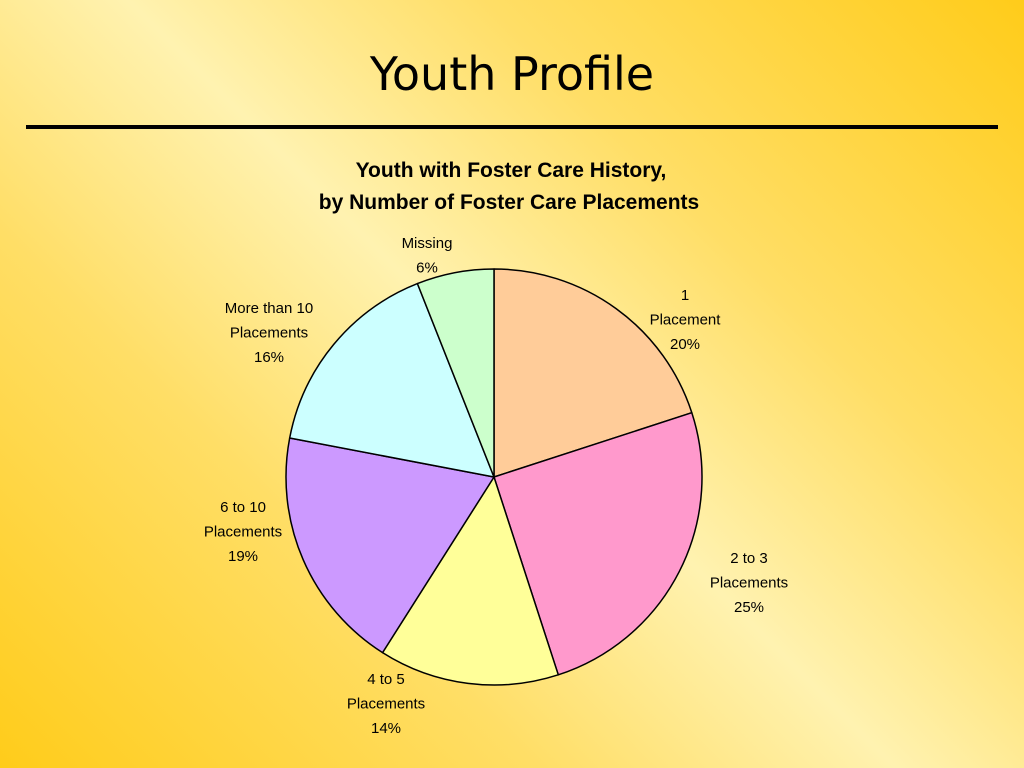 Image resolution: width=1024 pixels, height=768 pixels. I want to click on slice-label-0: 1 Placement 20%, so click(686, 320).